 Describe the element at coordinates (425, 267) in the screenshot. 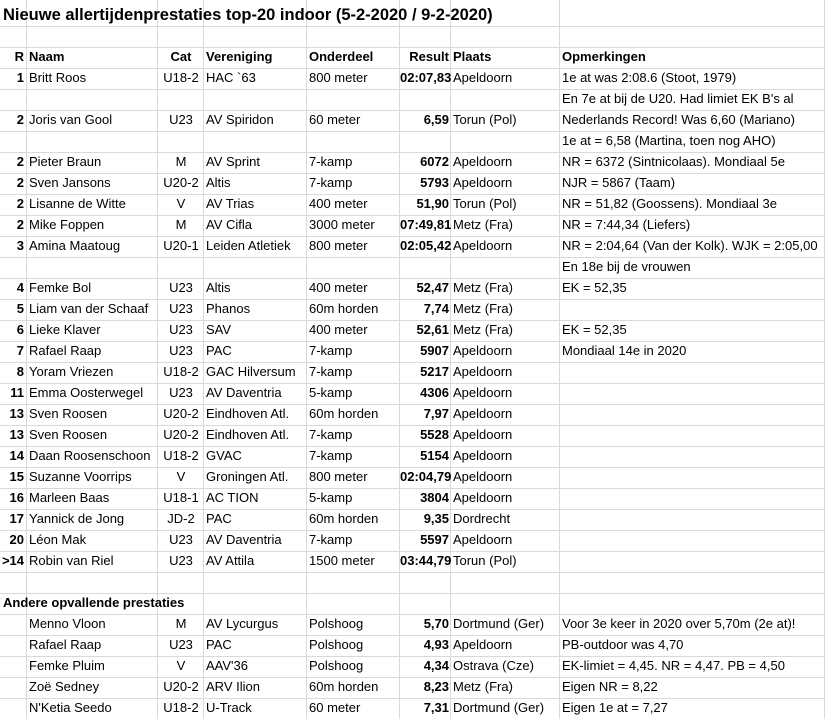

I see `cell-result` at that location.